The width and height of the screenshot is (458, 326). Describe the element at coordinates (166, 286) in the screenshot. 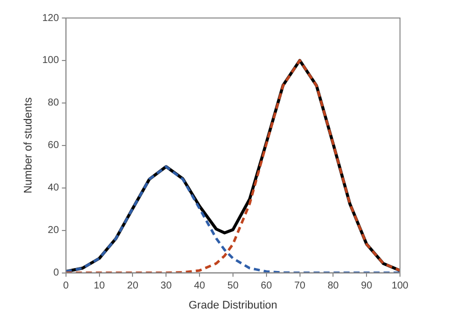

I see `x-tick-label: 30` at that location.